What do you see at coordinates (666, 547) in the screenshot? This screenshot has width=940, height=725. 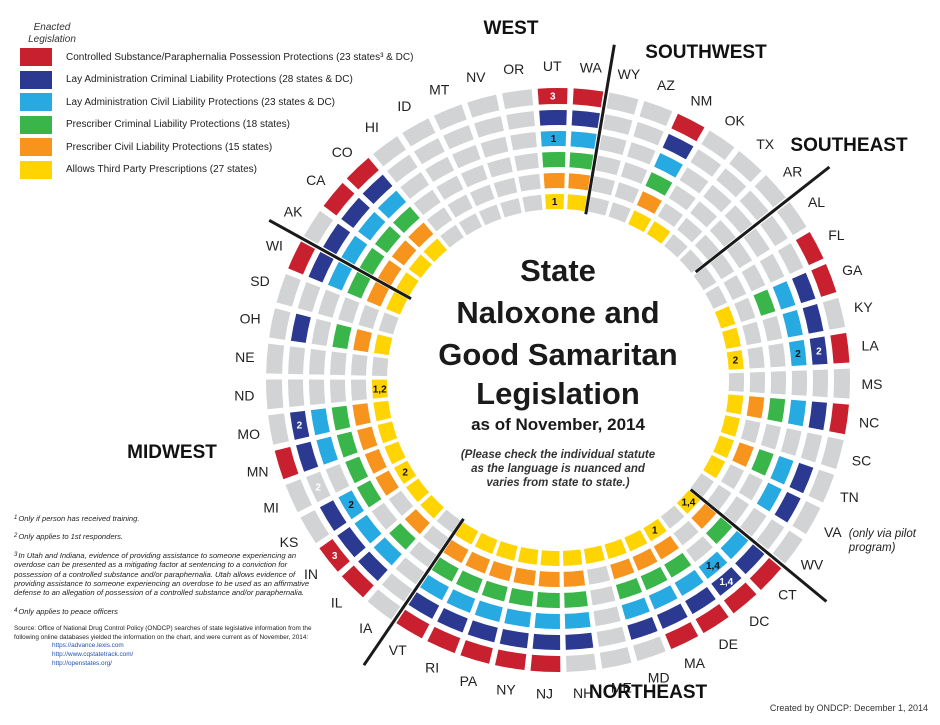 I see `segment-de` at bounding box center [666, 547].